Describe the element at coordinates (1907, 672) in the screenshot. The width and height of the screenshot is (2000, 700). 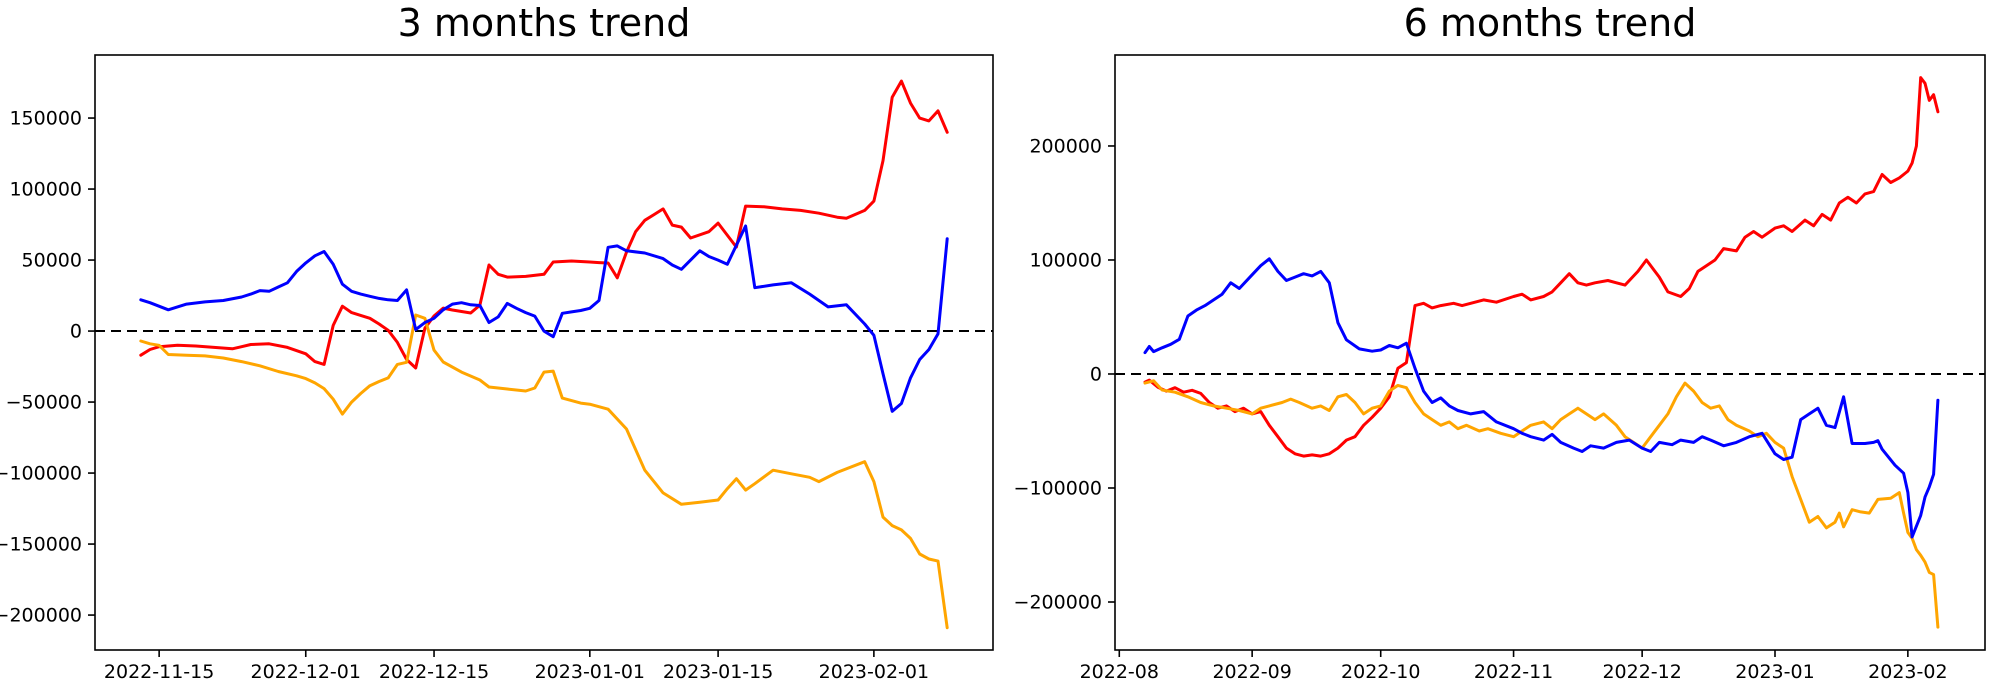
I see `x-tick-label: 2023-02` at that location.